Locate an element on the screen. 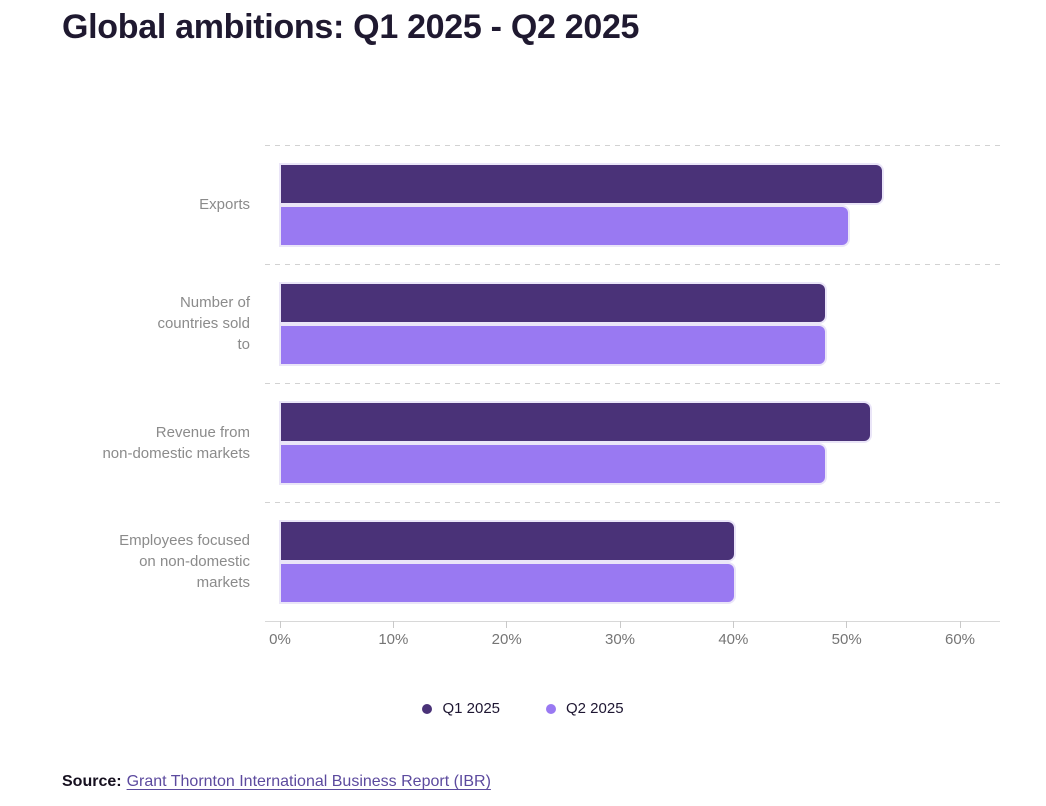 This screenshot has height=806, width=1046. category-label-line: Revenue from is located at coordinates (202, 432).